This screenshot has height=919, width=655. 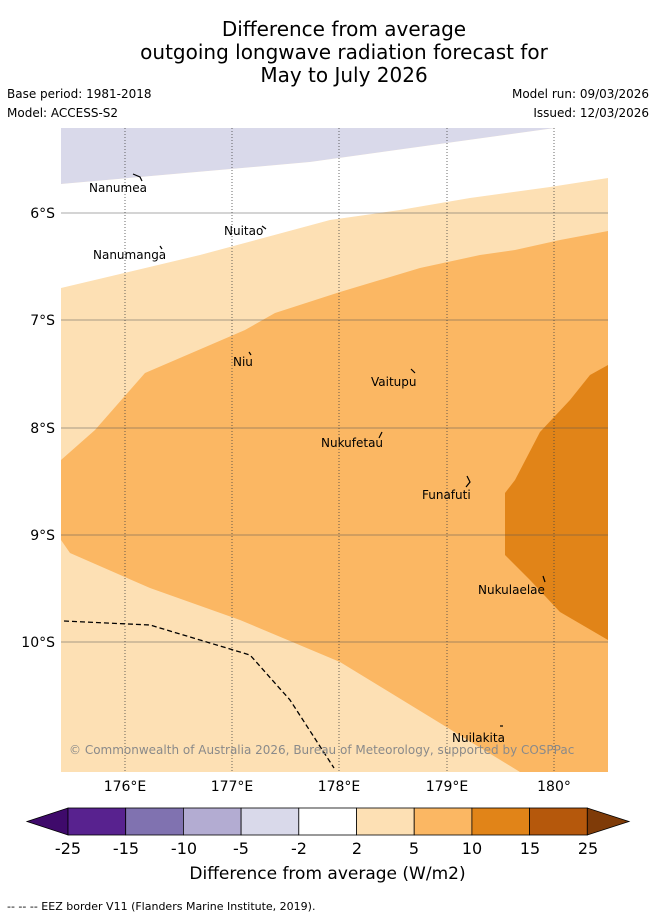 What do you see at coordinates (79, 94) in the screenshot?
I see `base-period: Base period: 1981-2018` at bounding box center [79, 94].